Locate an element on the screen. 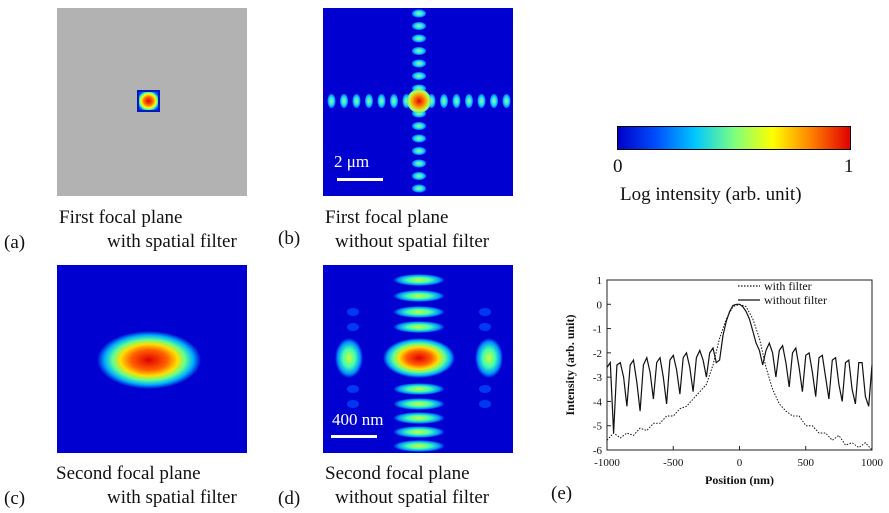 This screenshot has width=889, height=513. colorbar-title: Log intensity (arb. unit) is located at coordinates (711, 194).